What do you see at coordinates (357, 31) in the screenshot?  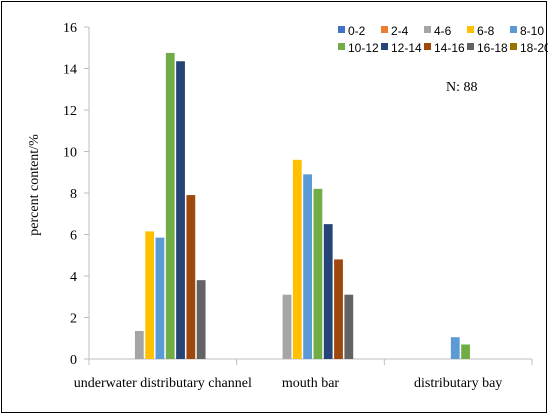 I see `legend-label: 0-2` at bounding box center [357, 31].